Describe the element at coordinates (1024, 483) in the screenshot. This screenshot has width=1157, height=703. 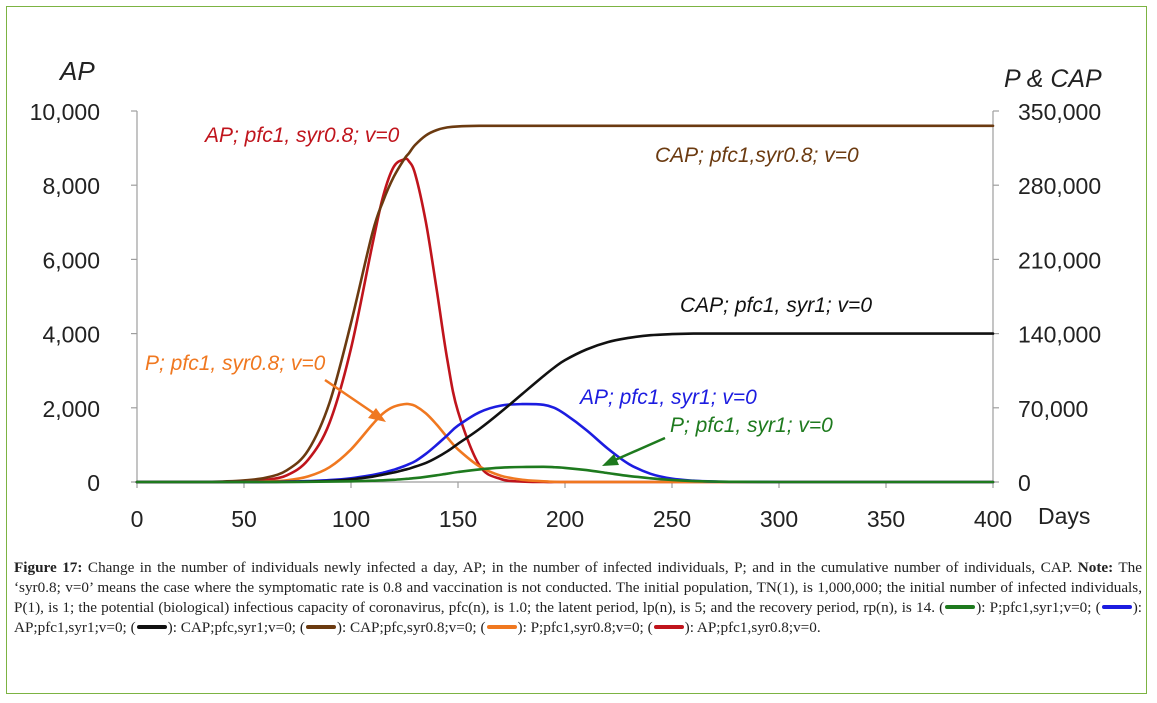
I see `right-tick-label: 0` at that location.